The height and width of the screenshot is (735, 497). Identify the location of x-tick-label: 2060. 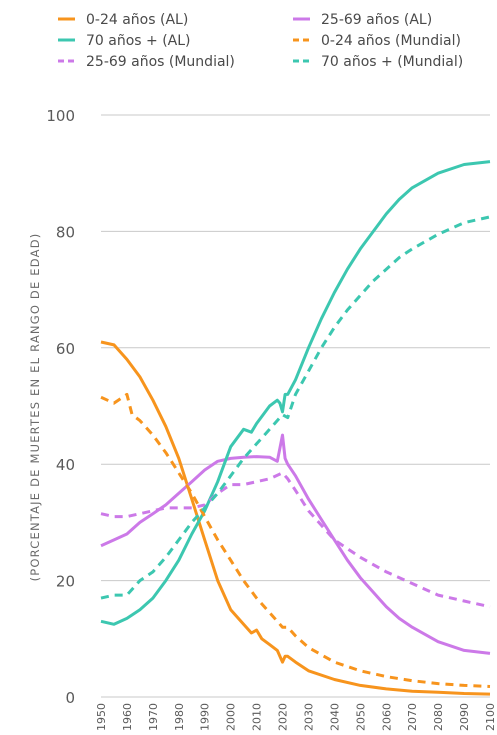
(386, 717).